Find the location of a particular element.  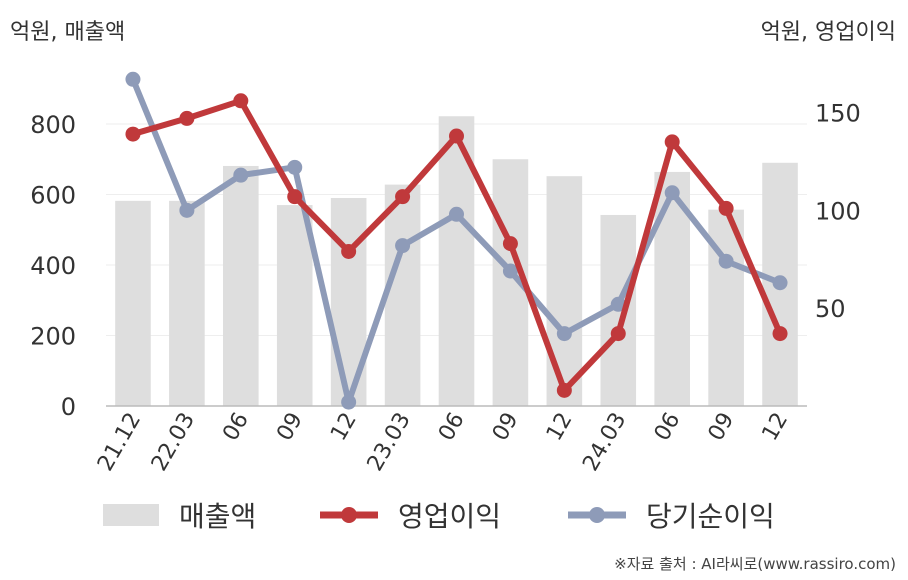

left-tick-label: 0 is located at coordinates (68, 407).